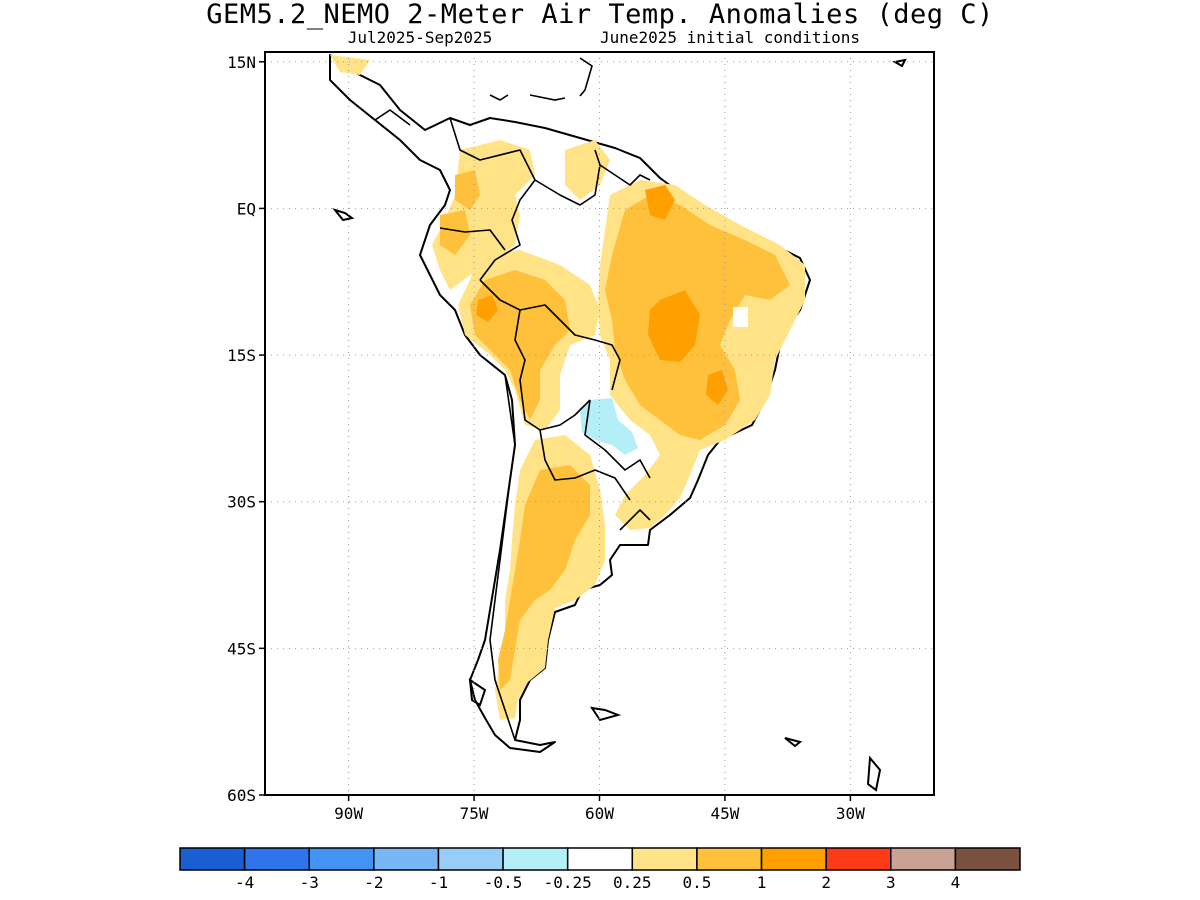  I want to click on lon-tick-label: 30W, so click(850, 813).